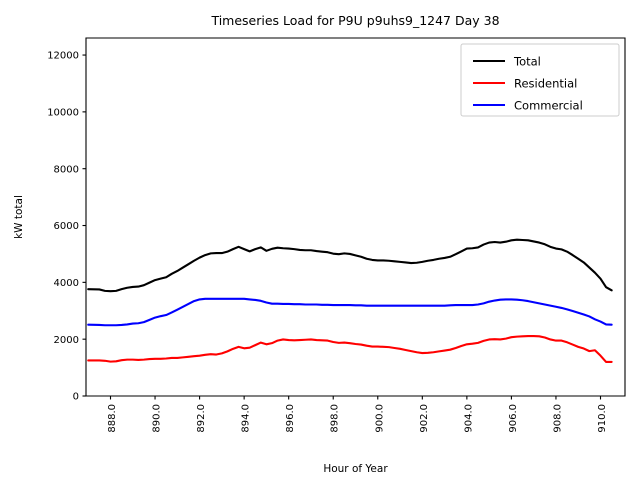 The image size is (640, 480). What do you see at coordinates (527, 61) in the screenshot?
I see `legend-label-total: Total` at bounding box center [527, 61].